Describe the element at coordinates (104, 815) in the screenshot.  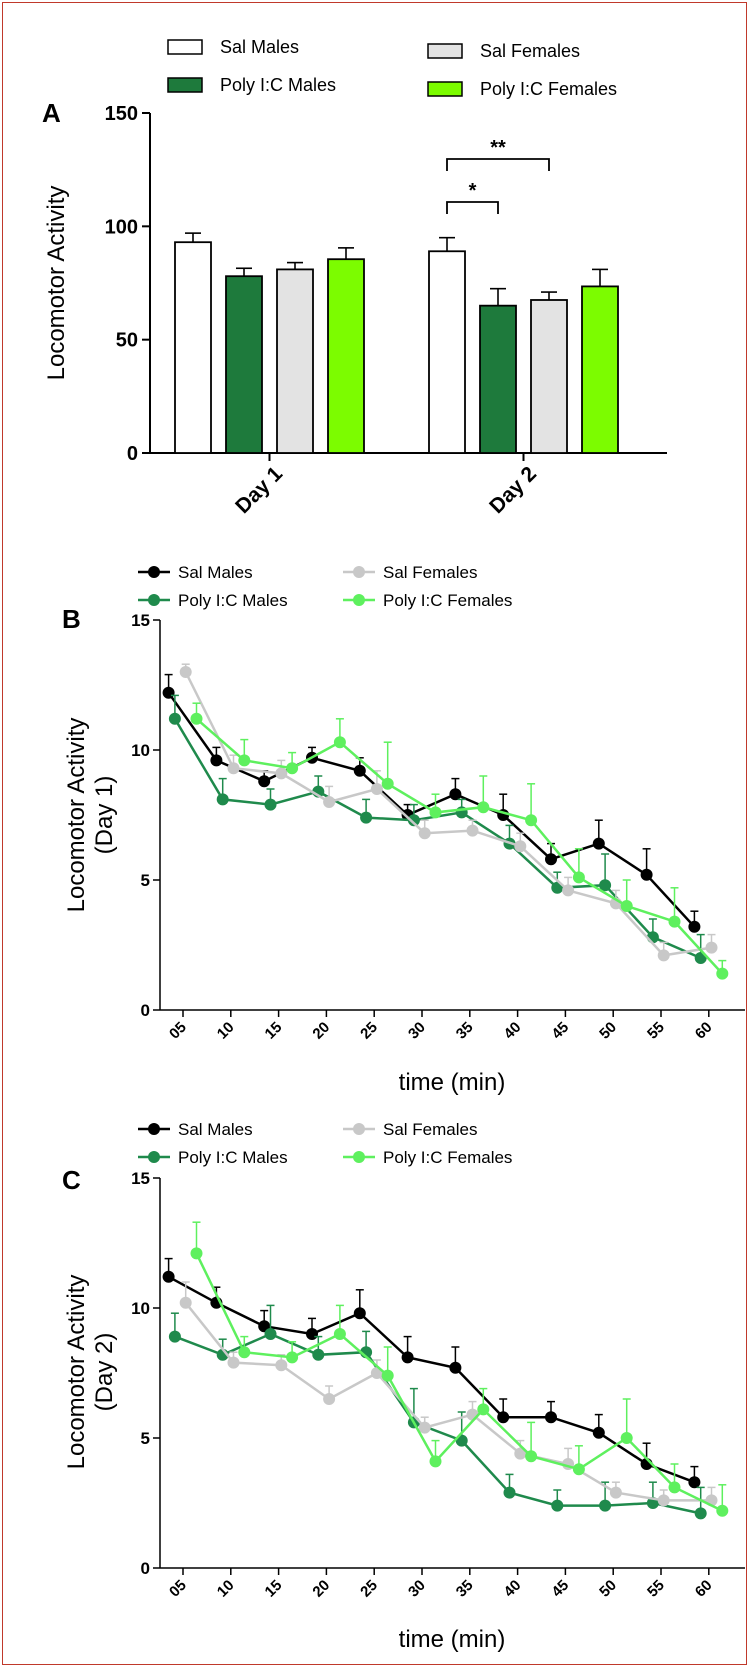
I see `panel-b-y-title-line2: (Day 1)` at that location.